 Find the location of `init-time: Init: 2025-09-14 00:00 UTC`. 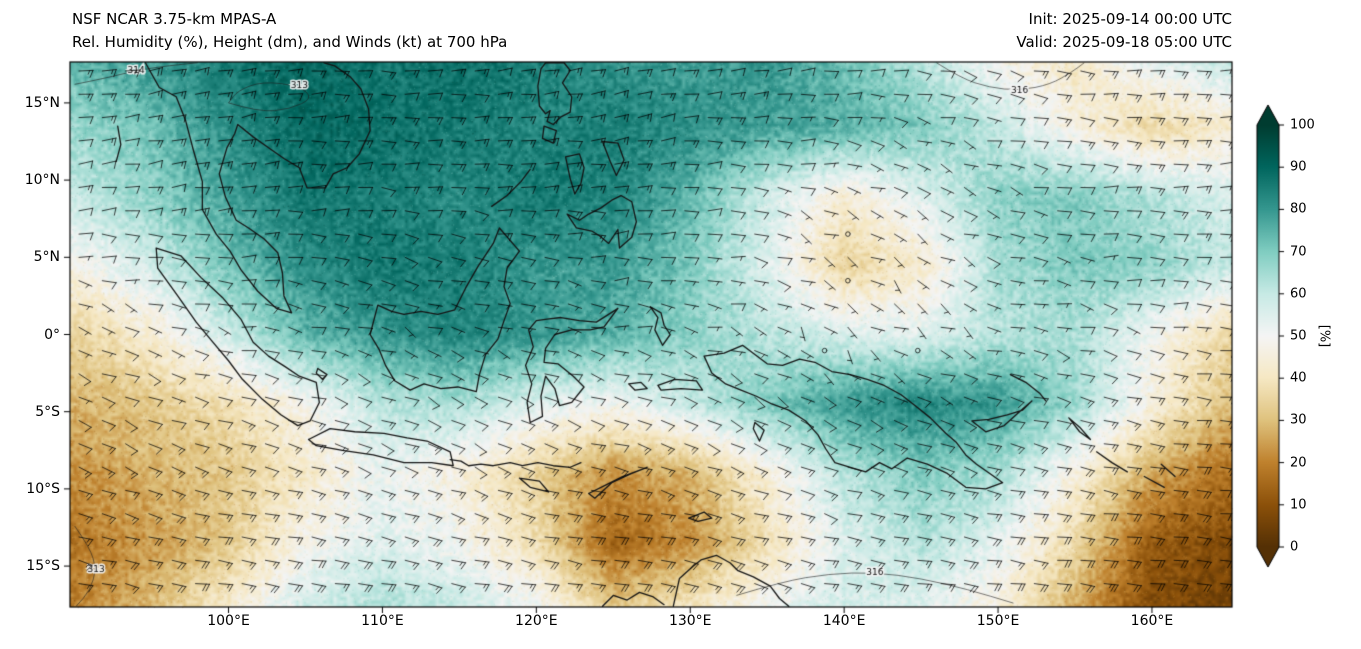

init-time: Init: 2025-09-14 00:00 UTC is located at coordinates (1130, 19).